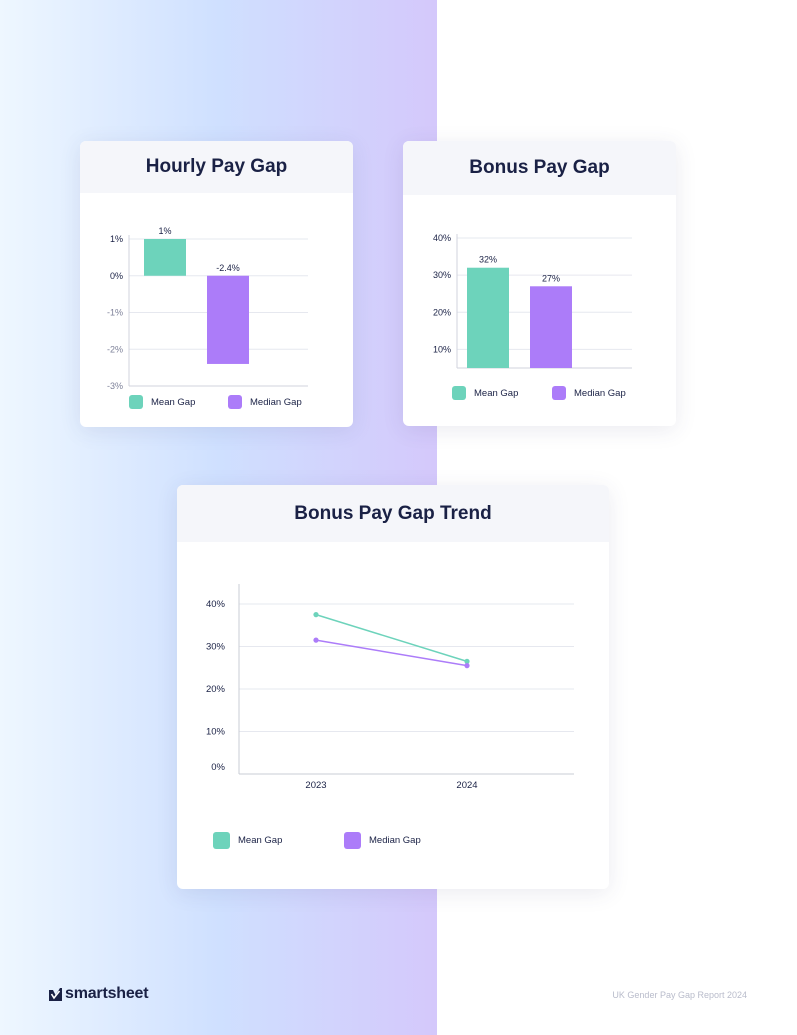  I want to click on y-tick-label: -1%, so click(115, 313).